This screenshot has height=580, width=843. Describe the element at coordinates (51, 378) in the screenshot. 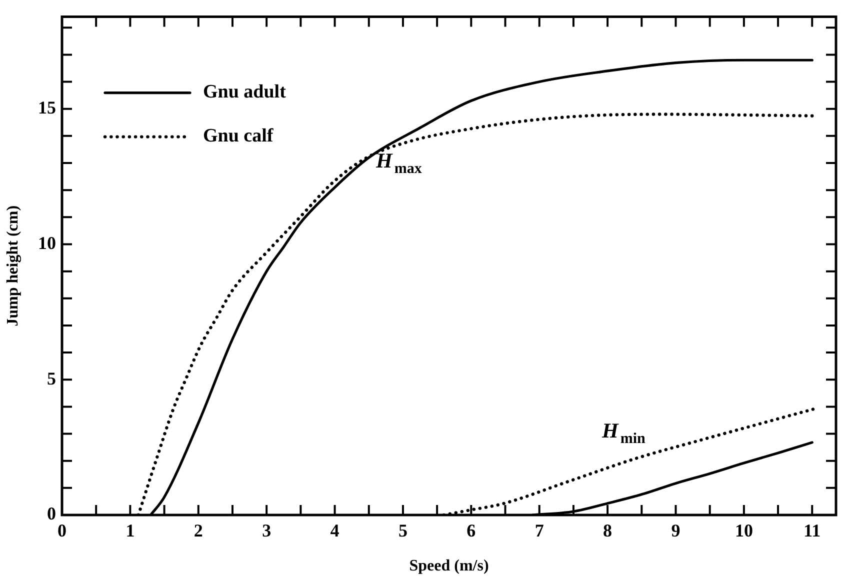

I see `y-tick-label: 5` at that location.